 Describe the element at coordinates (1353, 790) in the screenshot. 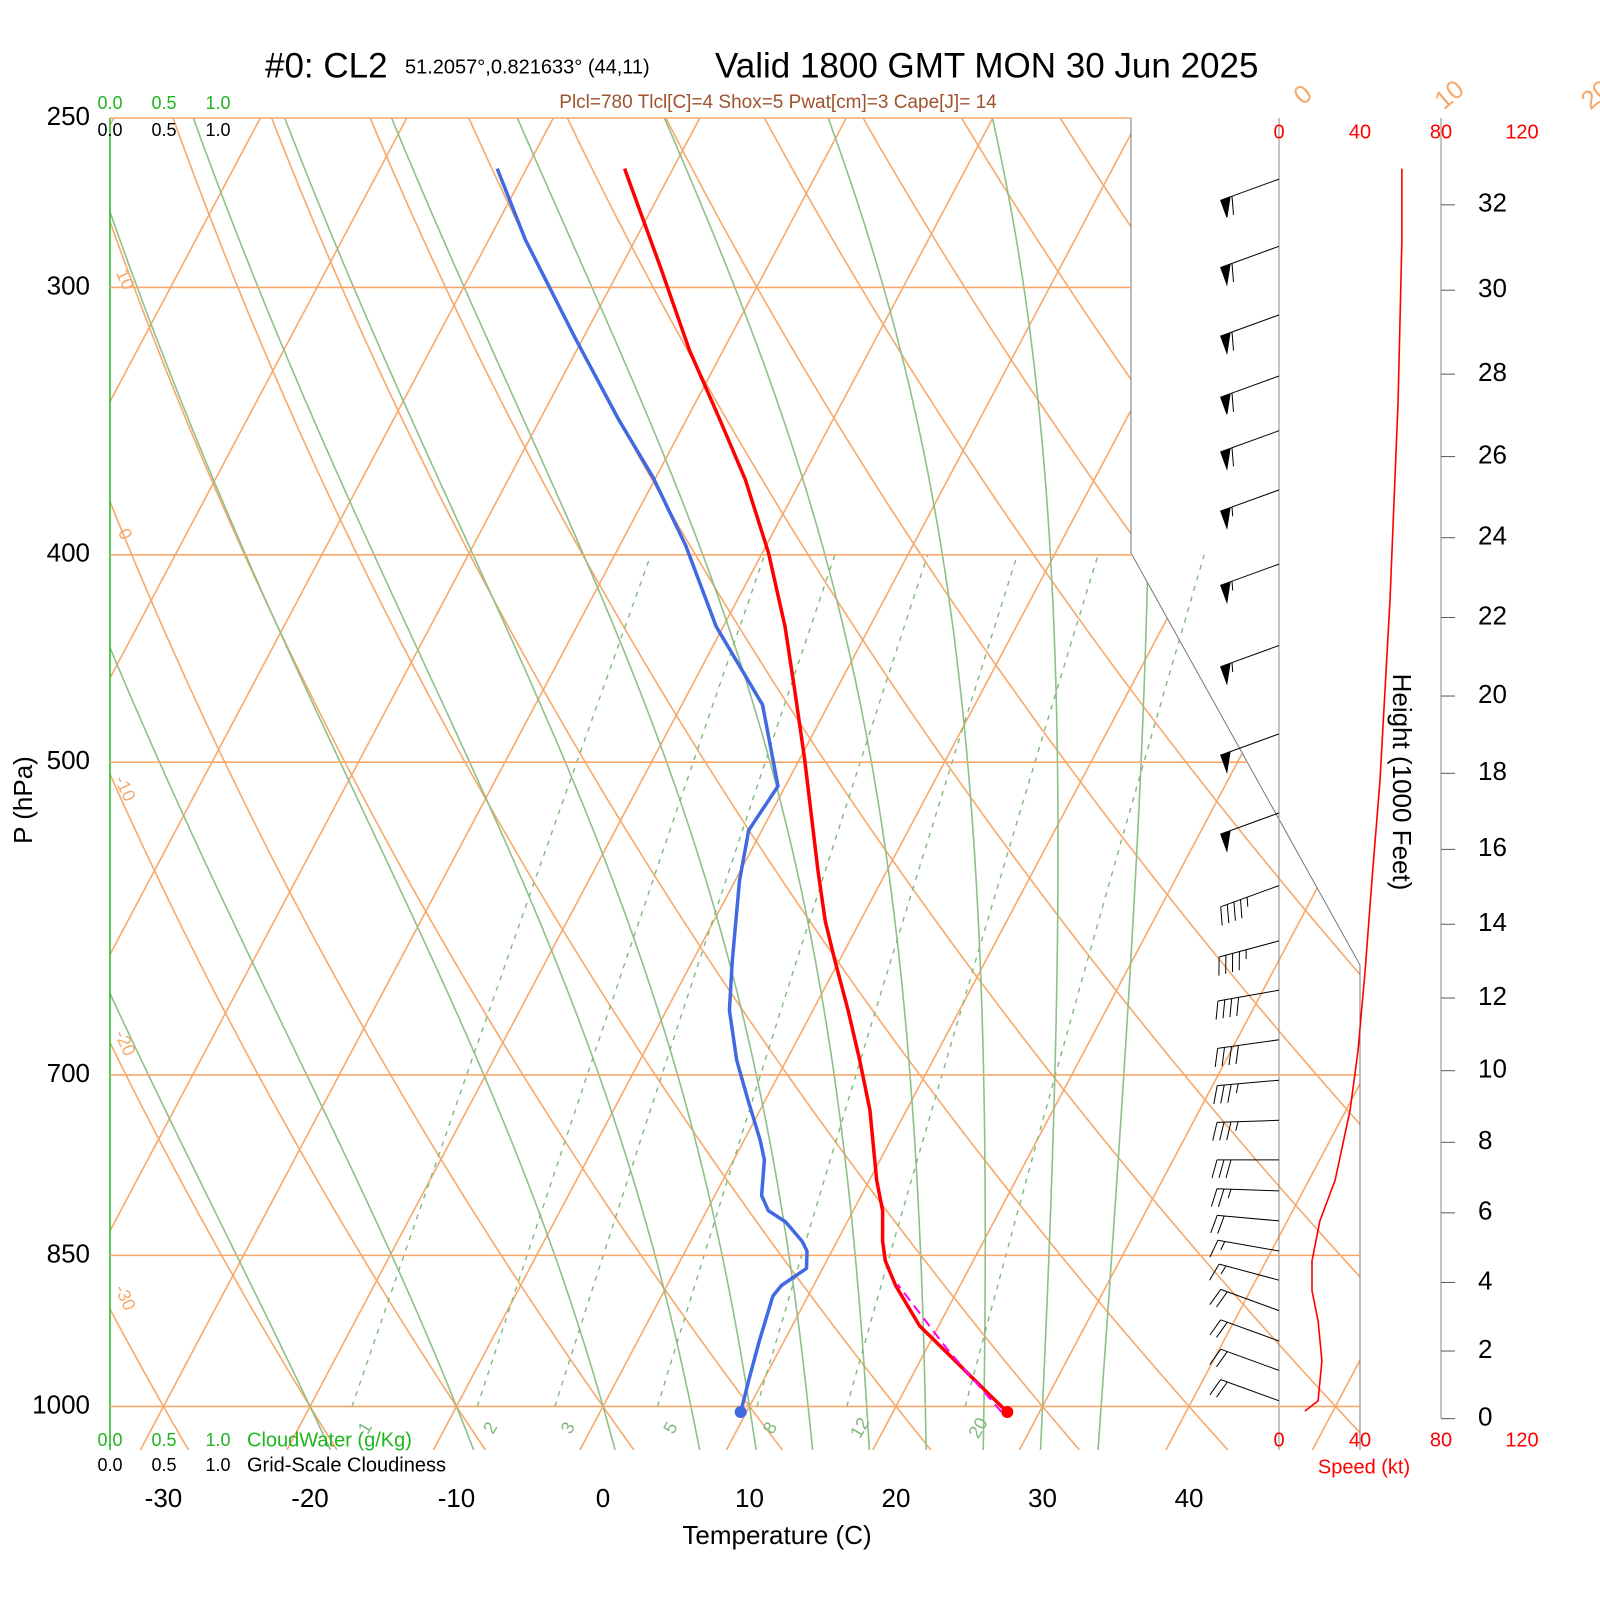

I see `wind-speed-line` at that location.